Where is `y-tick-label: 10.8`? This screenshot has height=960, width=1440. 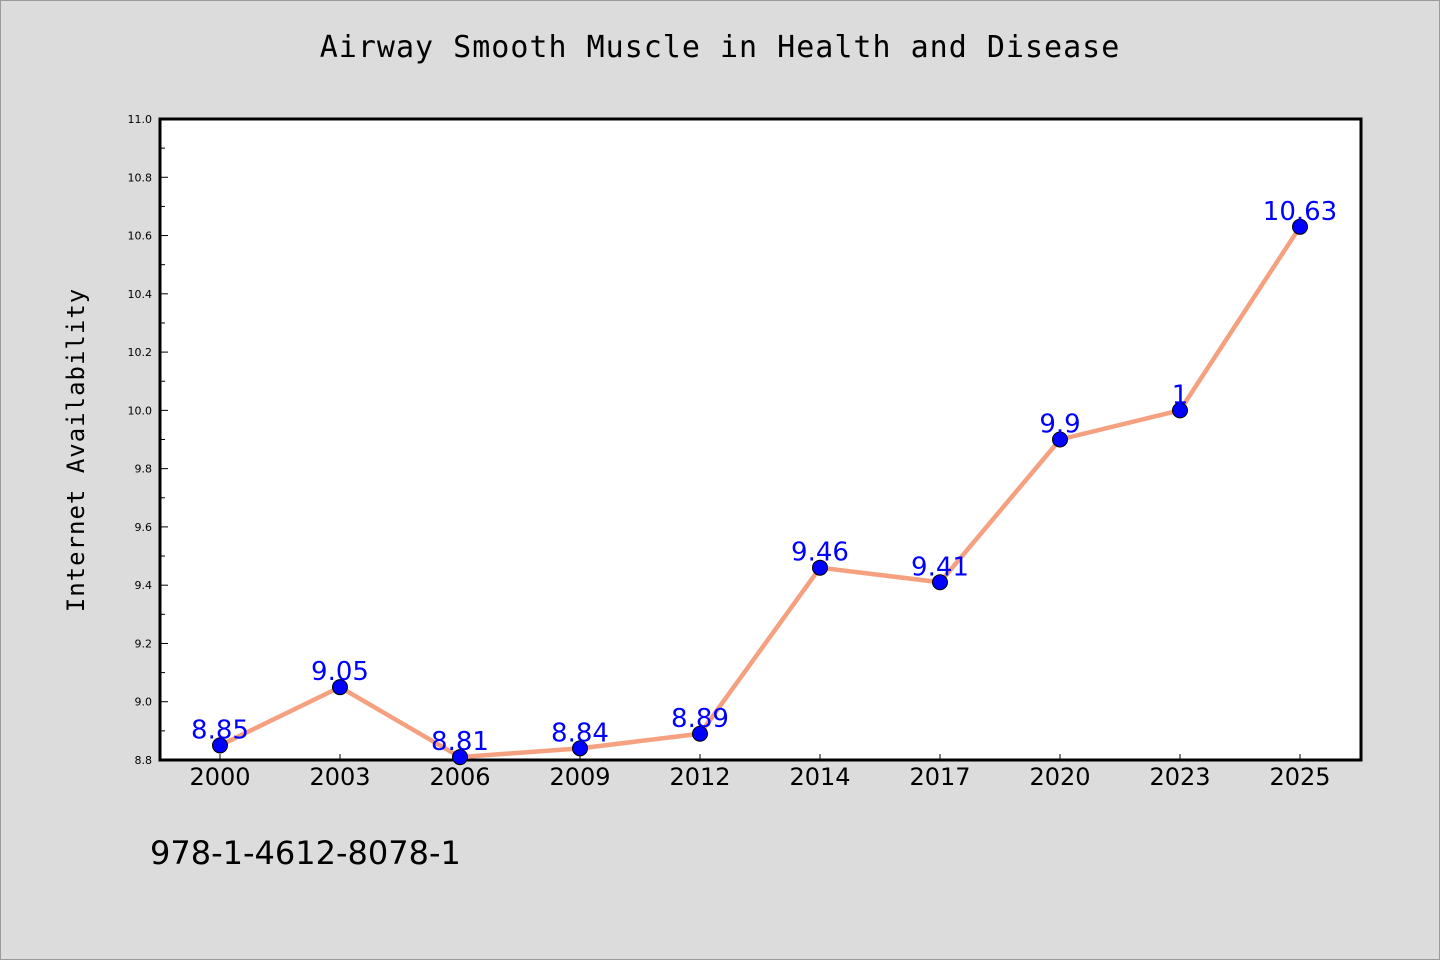 y-tick-label: 10.8 is located at coordinates (140, 177).